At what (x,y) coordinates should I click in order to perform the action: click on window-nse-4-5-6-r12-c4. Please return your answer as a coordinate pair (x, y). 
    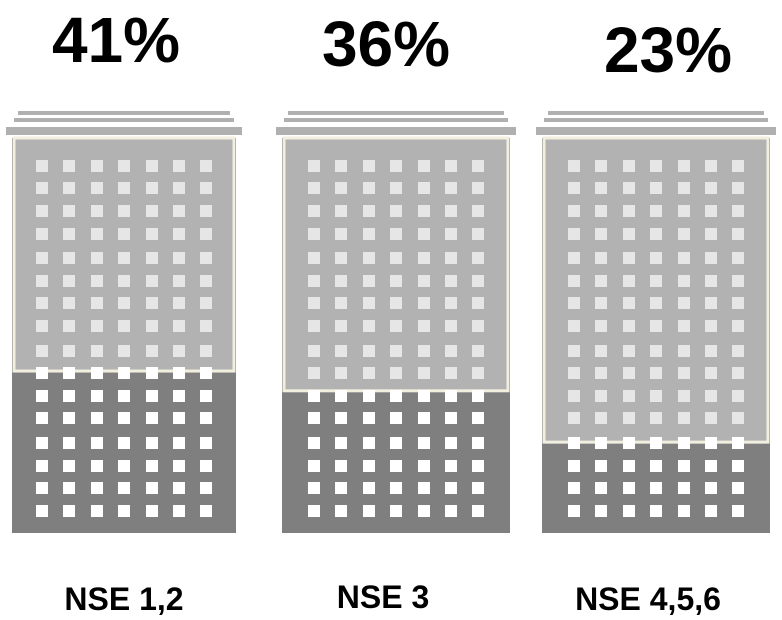
    Looking at the image, I should click on (684, 443).